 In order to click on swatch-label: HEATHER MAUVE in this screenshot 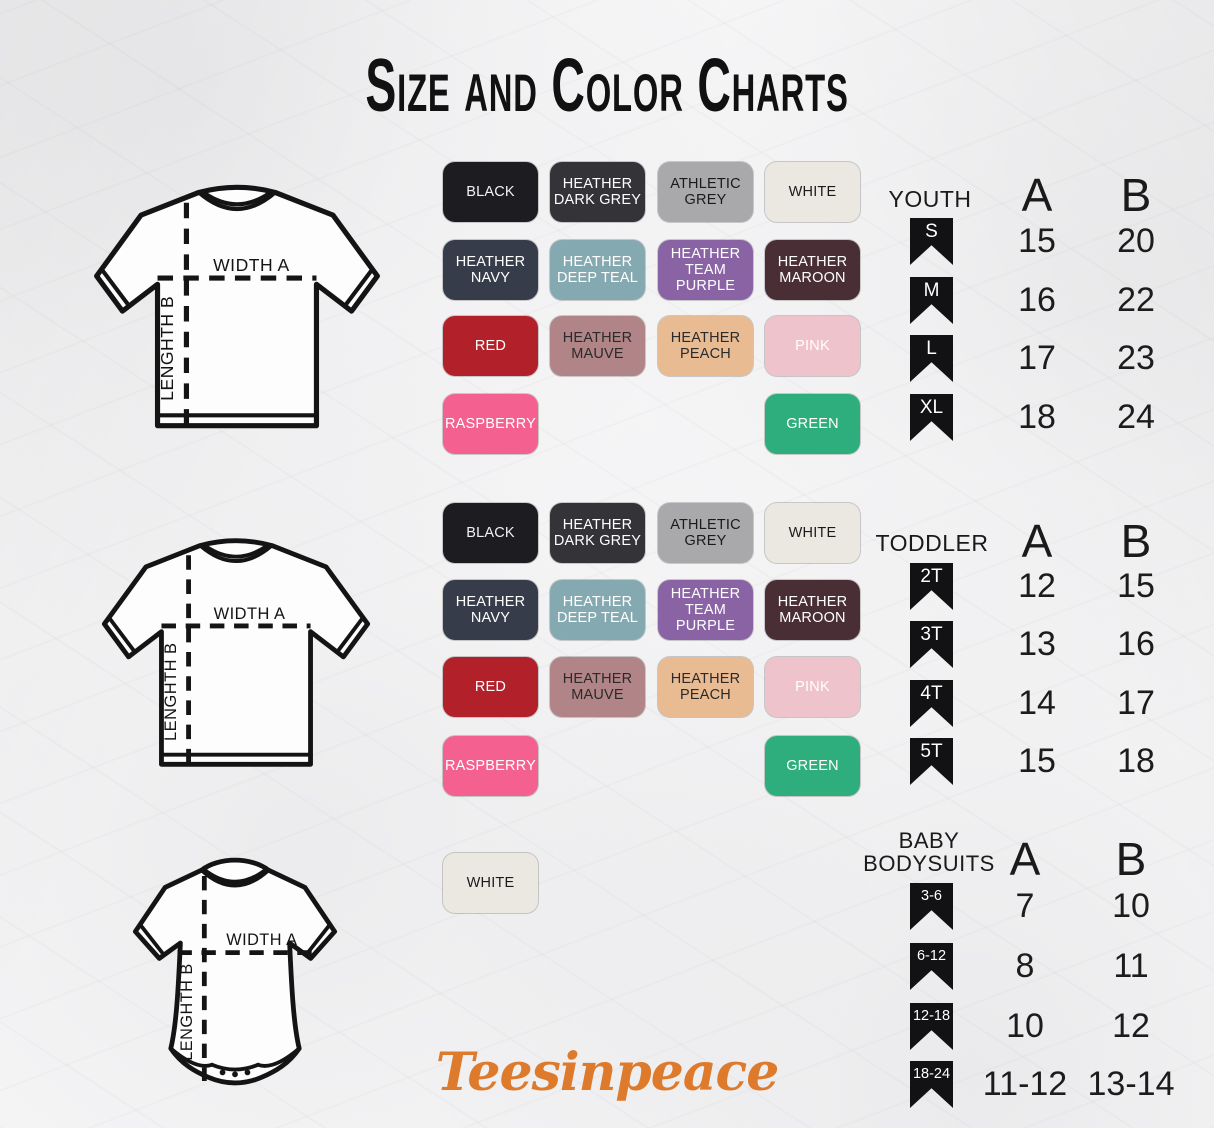, I will do `click(597, 345)`.